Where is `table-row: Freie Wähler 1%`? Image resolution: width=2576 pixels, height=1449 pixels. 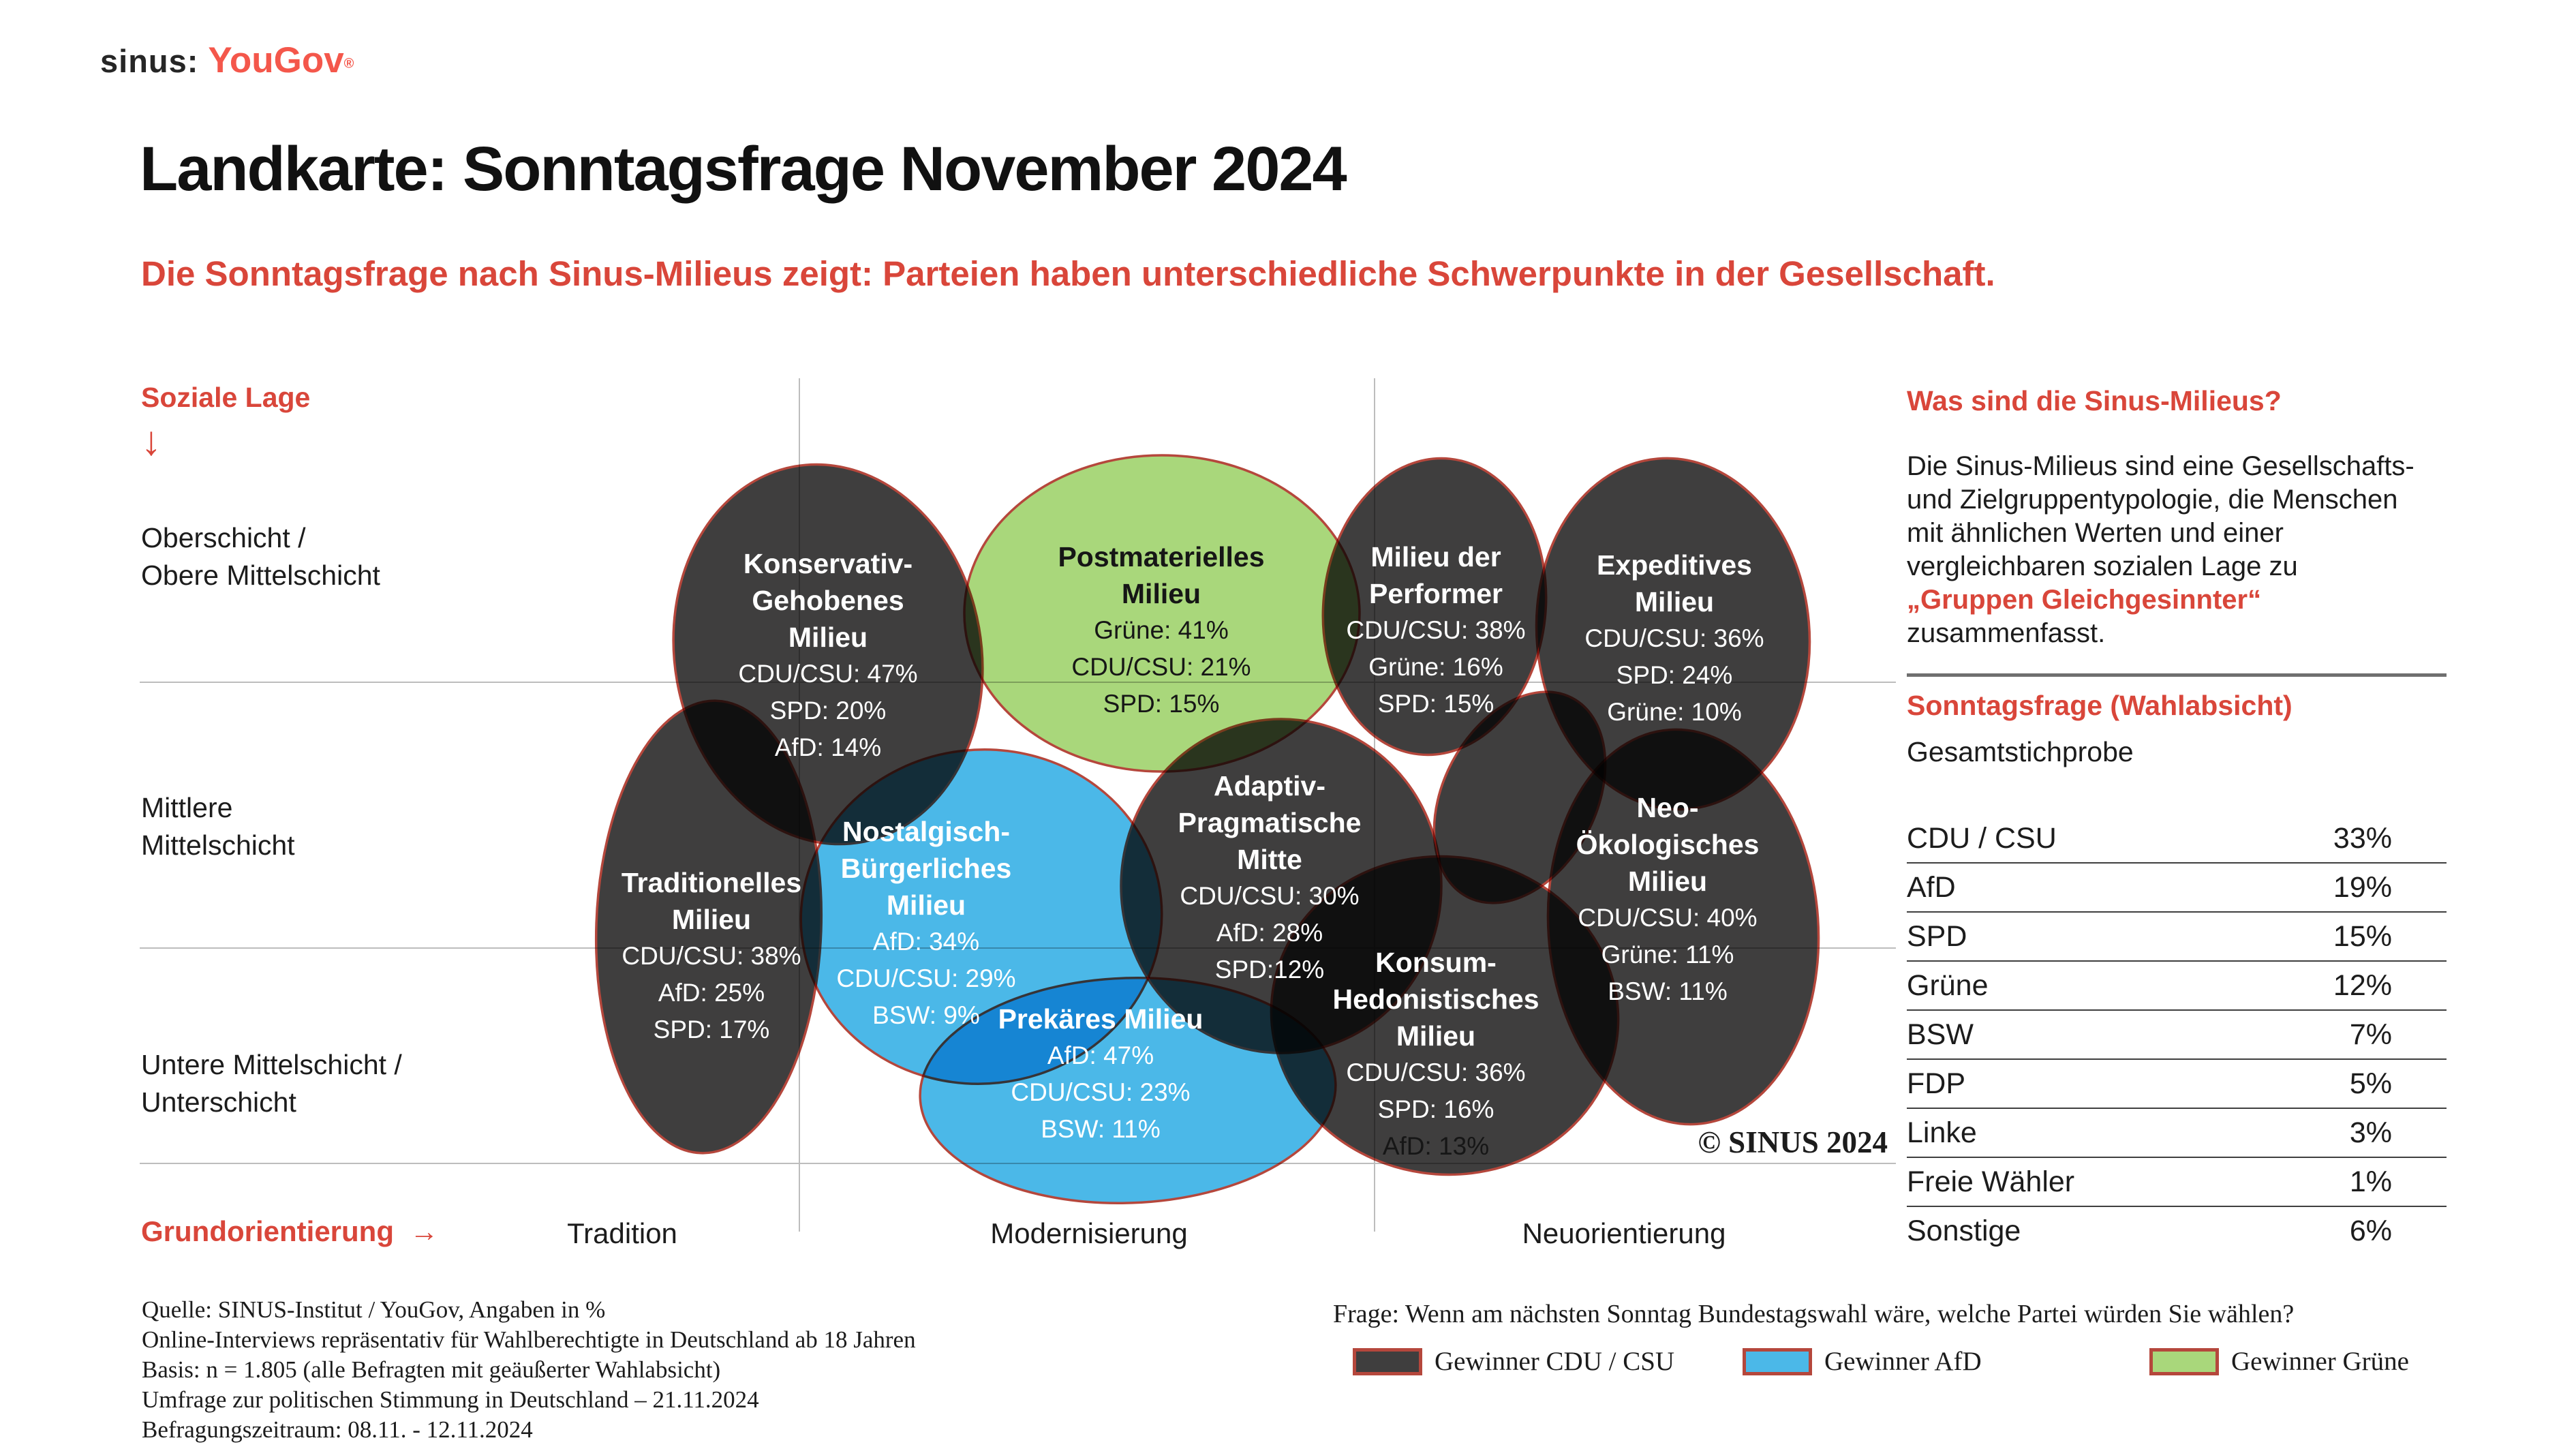 table-row: Freie Wähler 1% is located at coordinates (2177, 1182).